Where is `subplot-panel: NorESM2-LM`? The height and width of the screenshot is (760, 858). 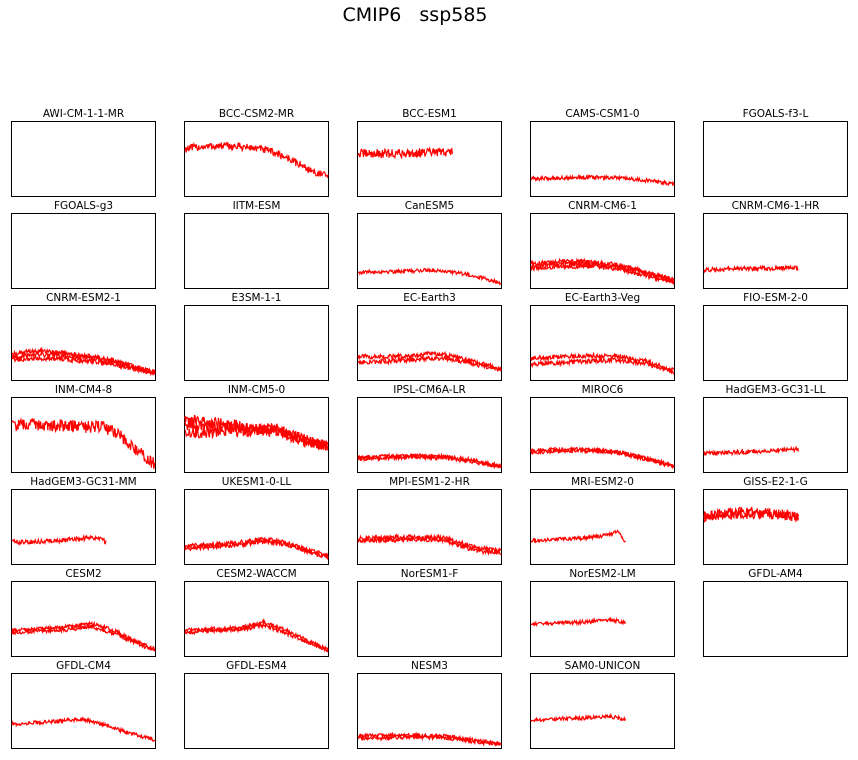 subplot-panel: NorESM2-LM is located at coordinates (602, 613).